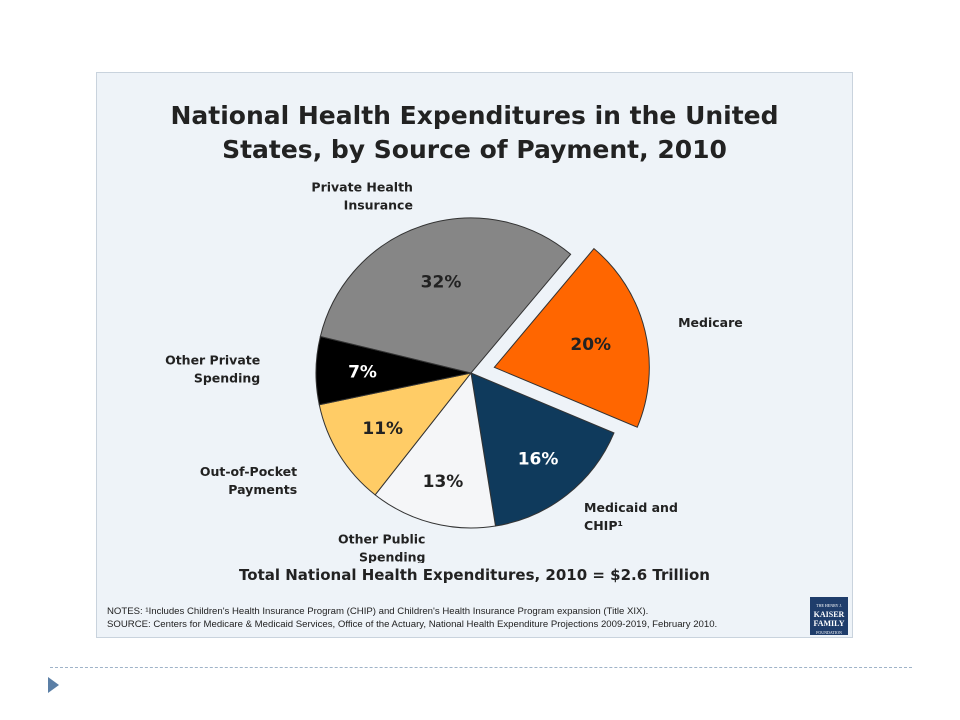 This screenshot has width=960, height=720. Describe the element at coordinates (445, 295) in the screenshot. I see `pie-slice-private-health-insurance` at that location.